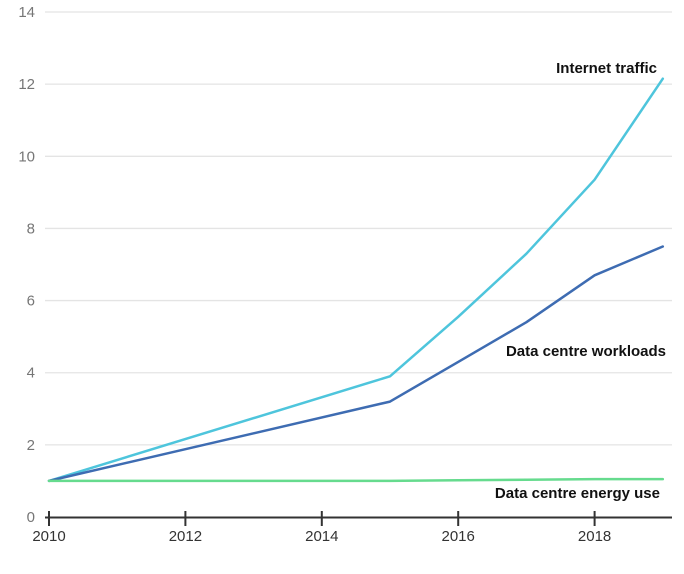 The height and width of the screenshot is (574, 684). Describe the element at coordinates (606, 68) in the screenshot. I see `series-label-internet-traffic: Internet traffic` at that location.